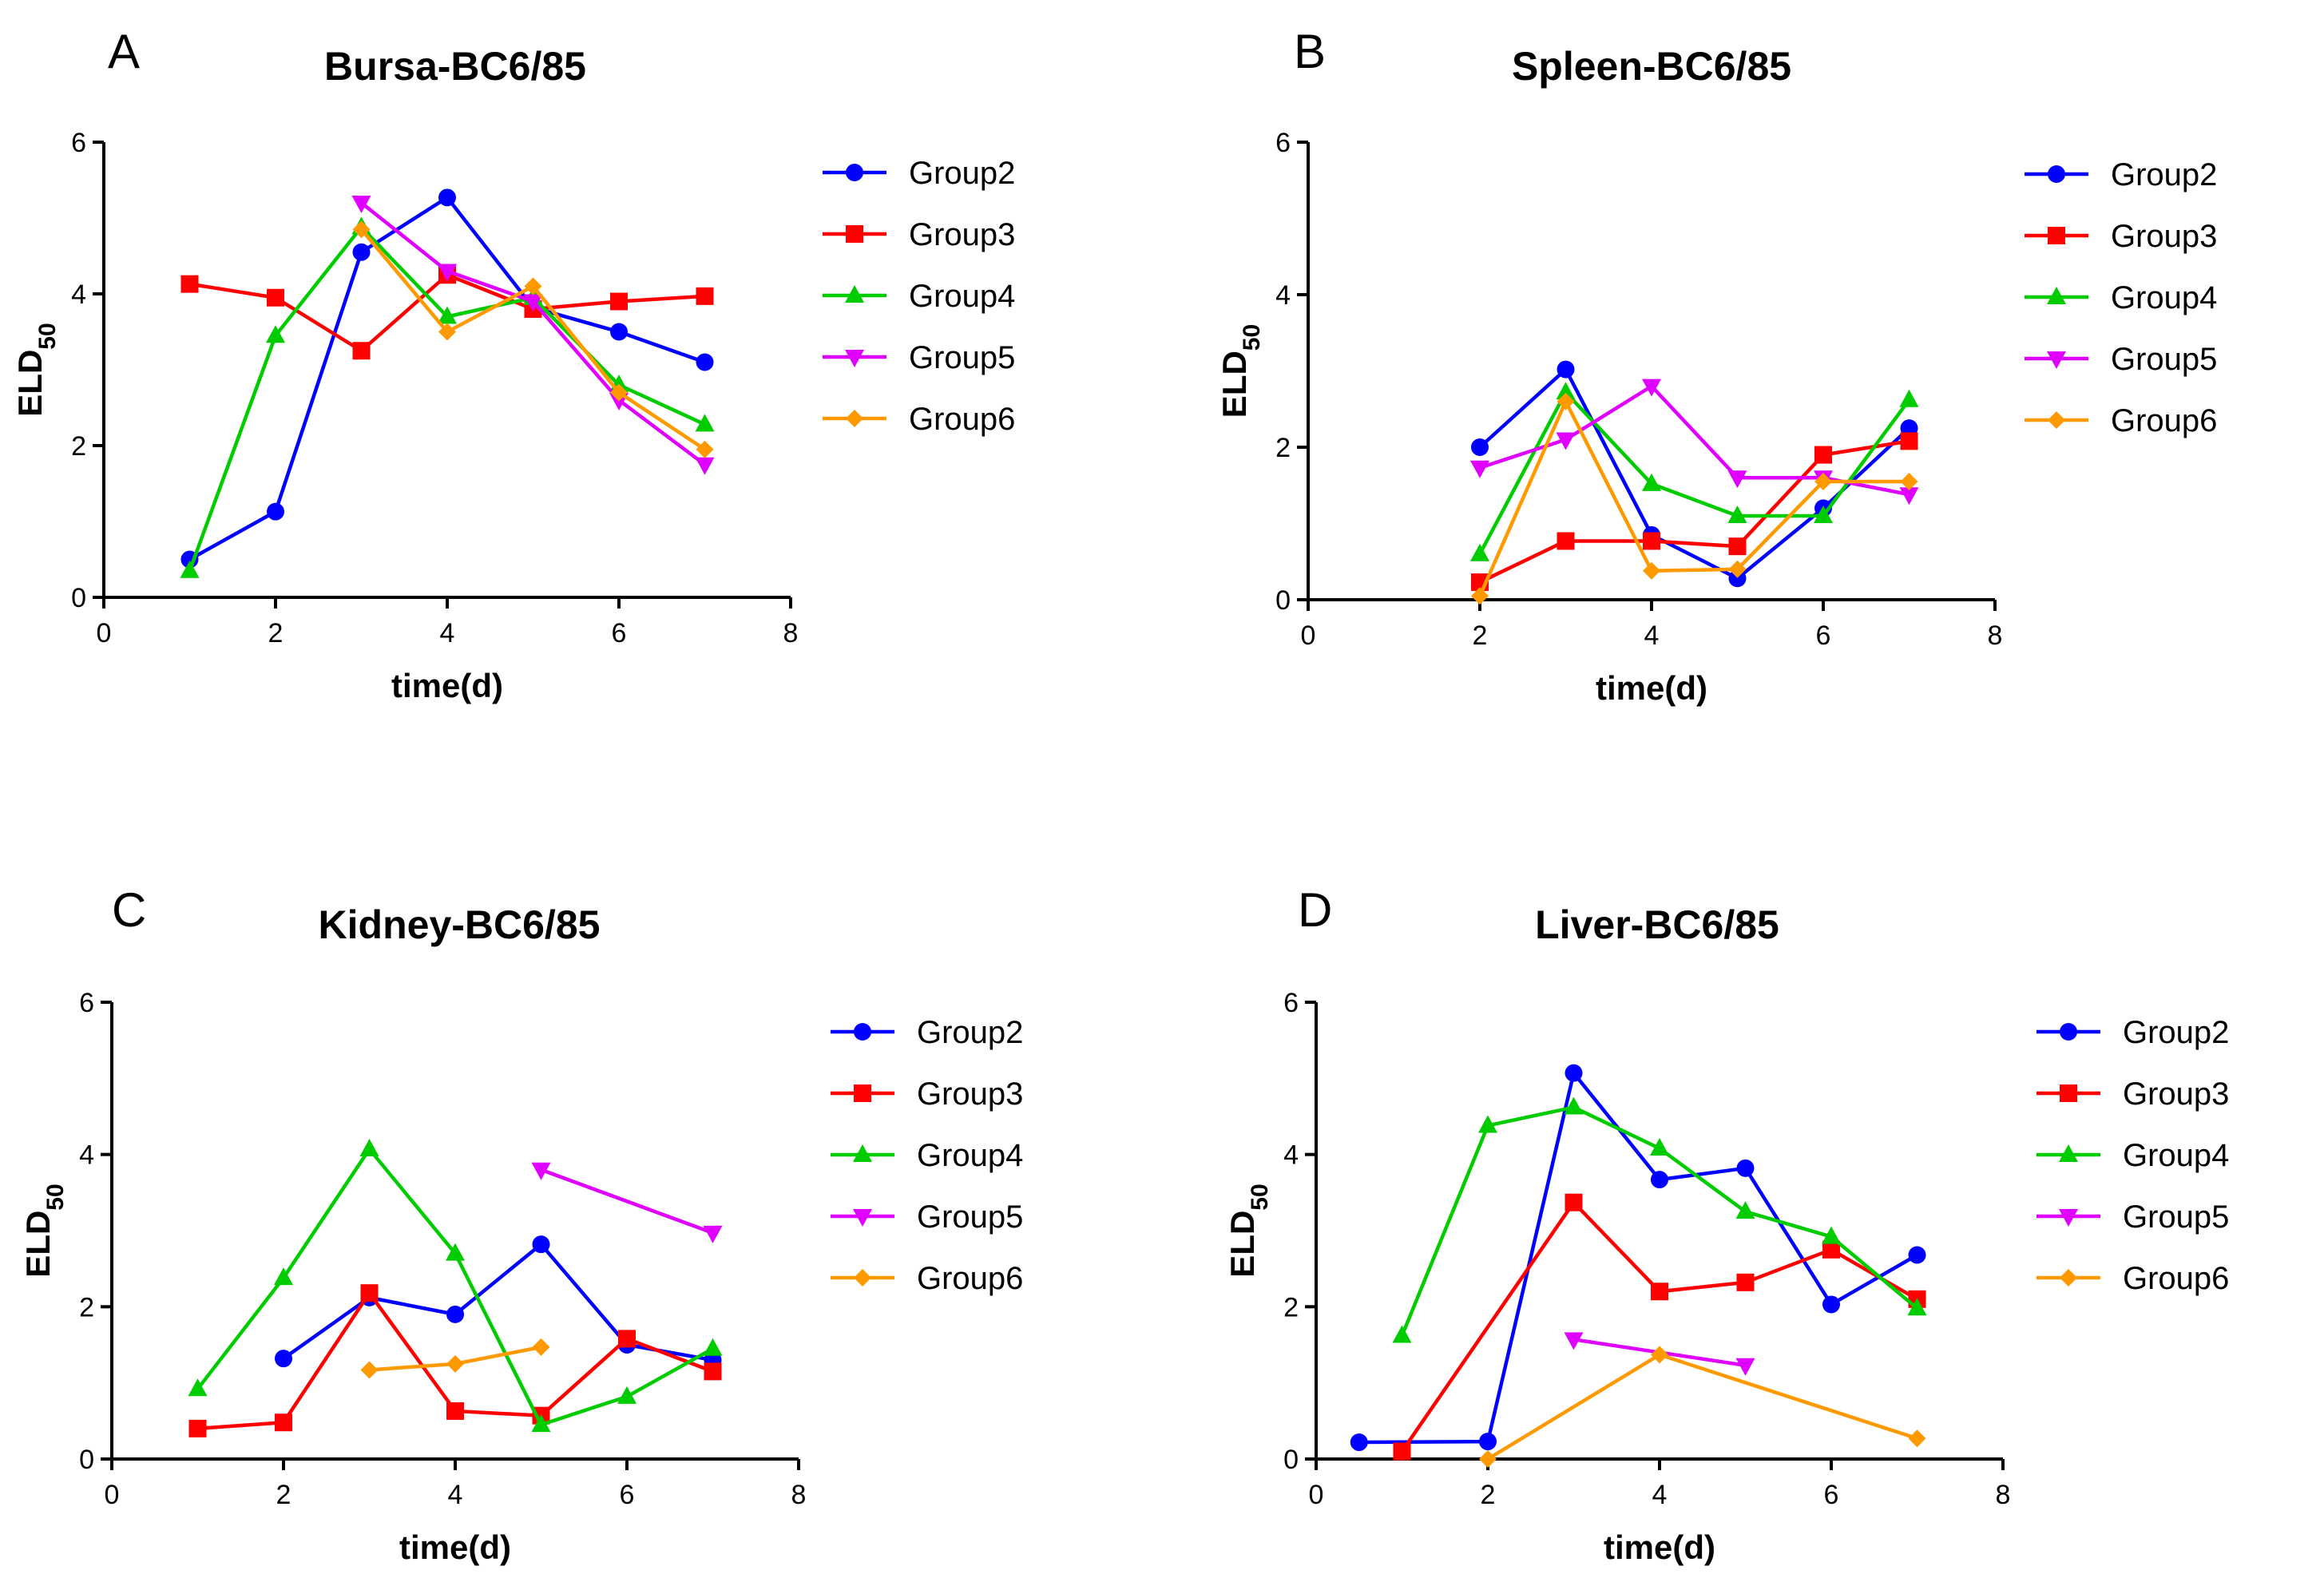 The width and height of the screenshot is (2324, 1578). I want to click on series-line-group6, so click(1693, 498).